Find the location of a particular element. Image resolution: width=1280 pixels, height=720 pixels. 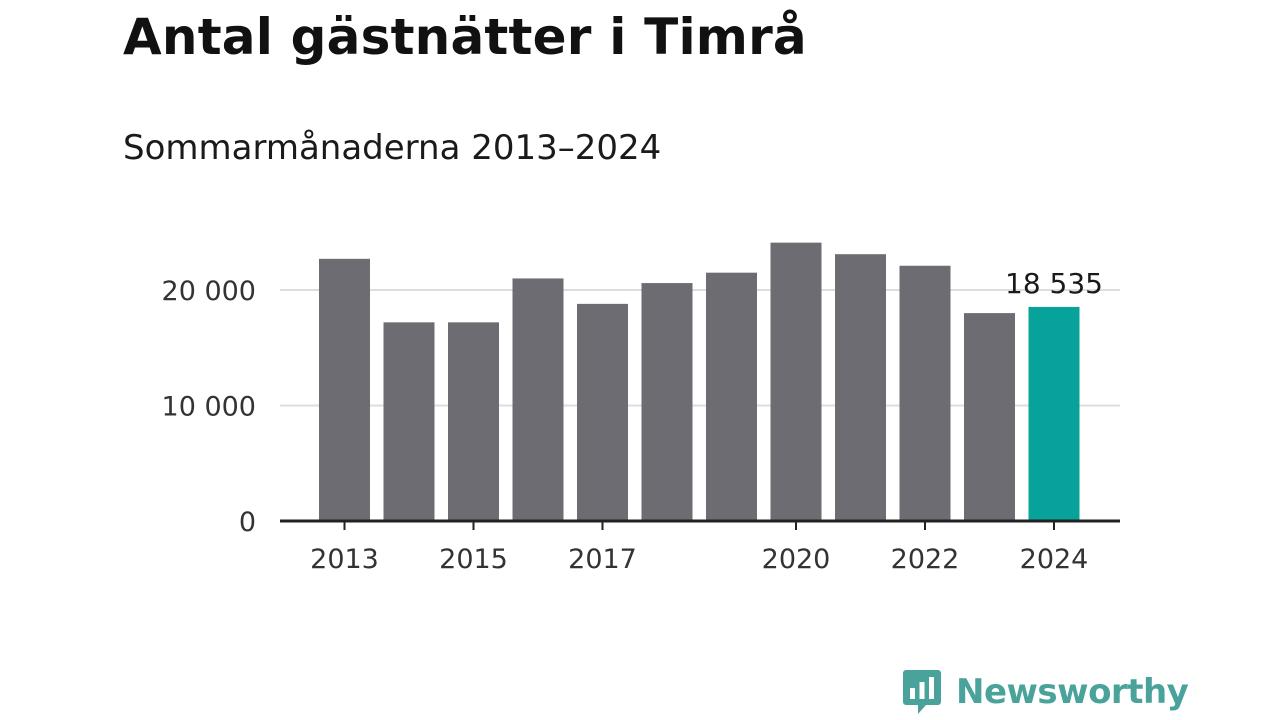

y-tick-label: 10 000 is located at coordinates (209, 407).